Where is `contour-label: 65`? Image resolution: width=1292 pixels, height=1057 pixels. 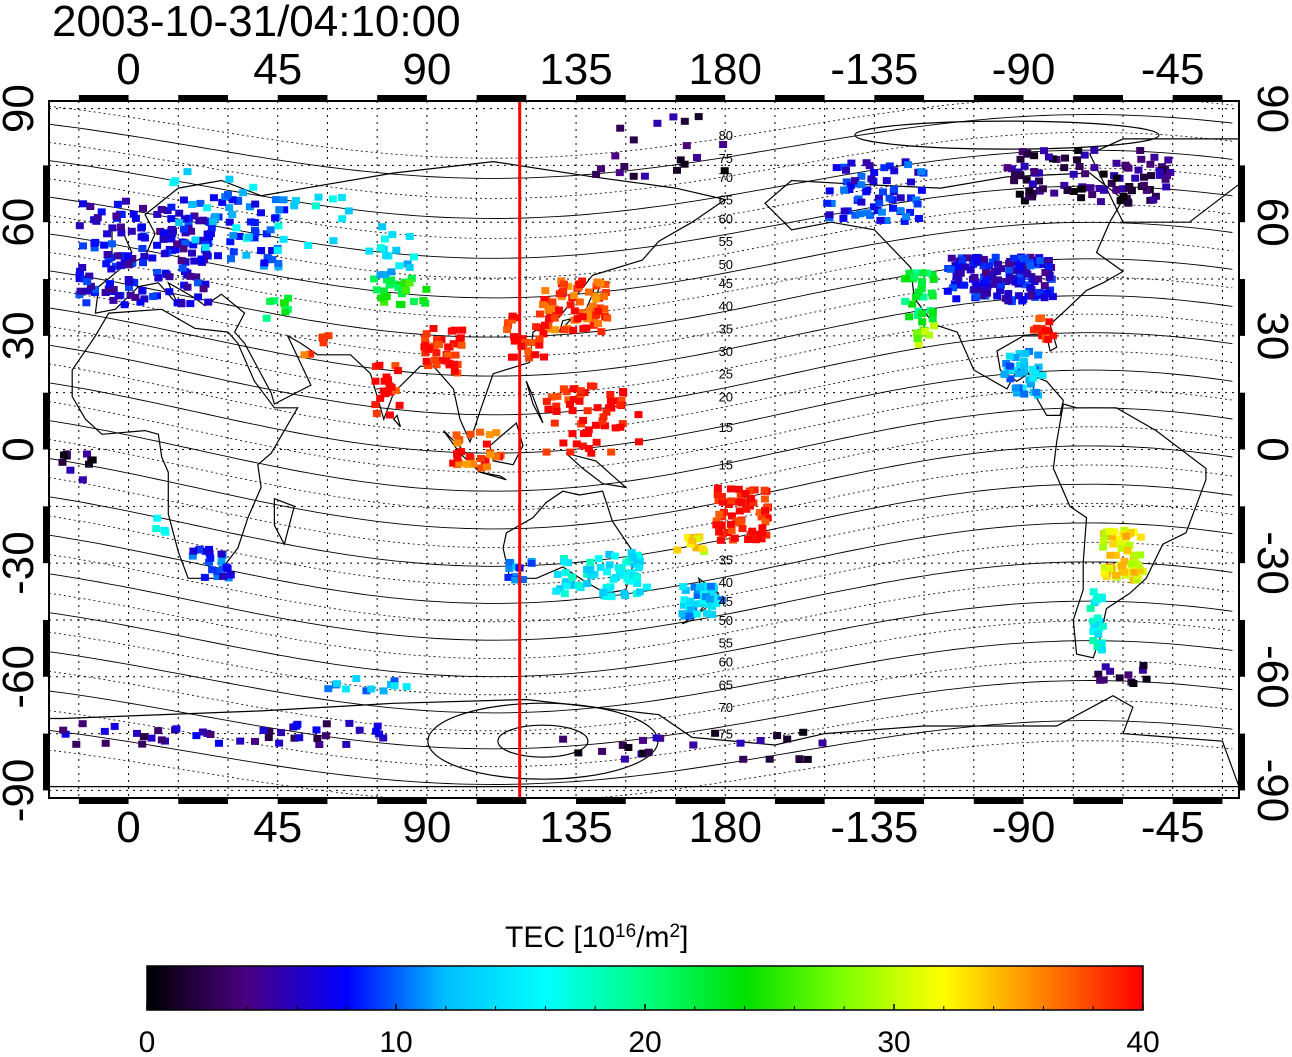 contour-label: 65 is located at coordinates (726, 199).